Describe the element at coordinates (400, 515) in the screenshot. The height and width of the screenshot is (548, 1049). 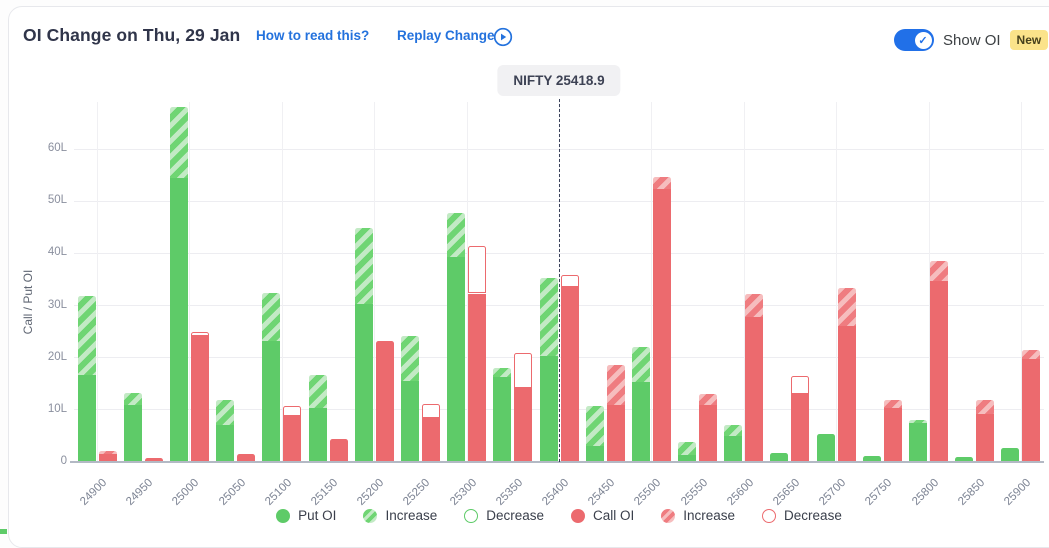
I see `legend-item-increase-green-hatch: Increase` at that location.